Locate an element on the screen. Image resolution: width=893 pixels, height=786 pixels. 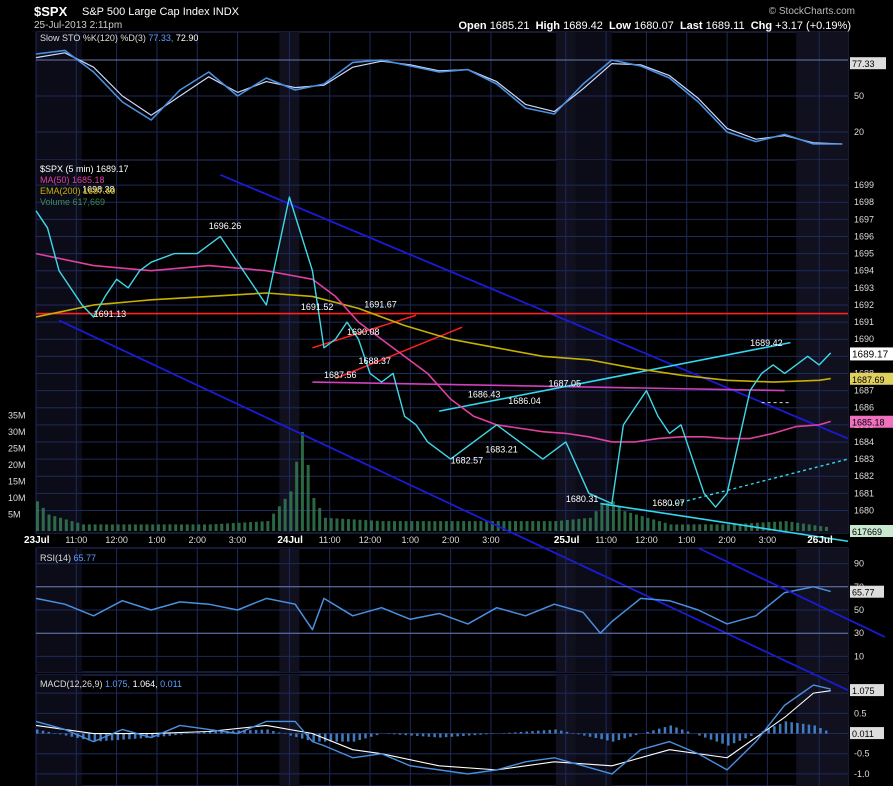
x-tick-label: 24Jul is located at coordinates (290, 540).